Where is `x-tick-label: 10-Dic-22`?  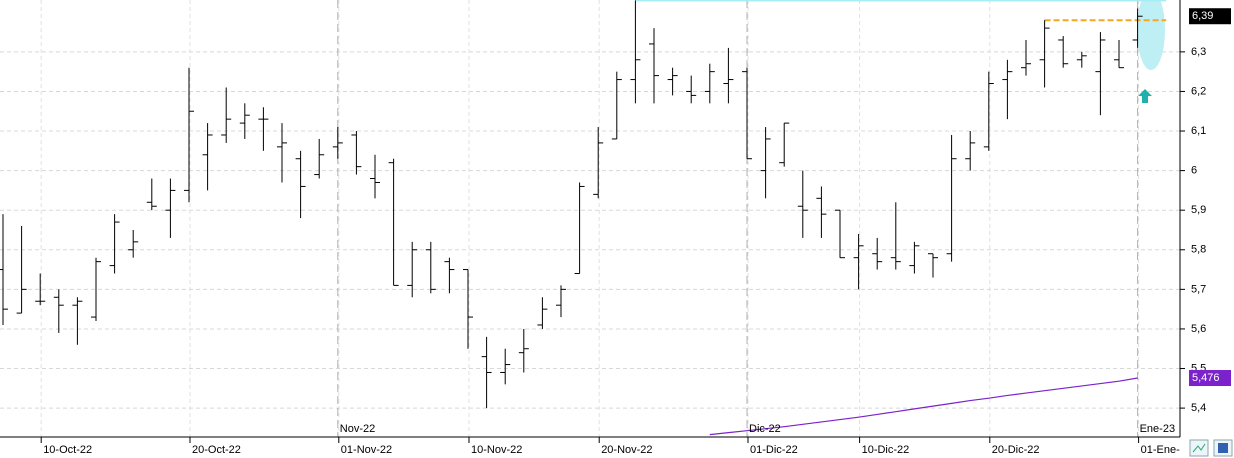
x-tick-label: 10-Dic-22 is located at coordinates (886, 450).